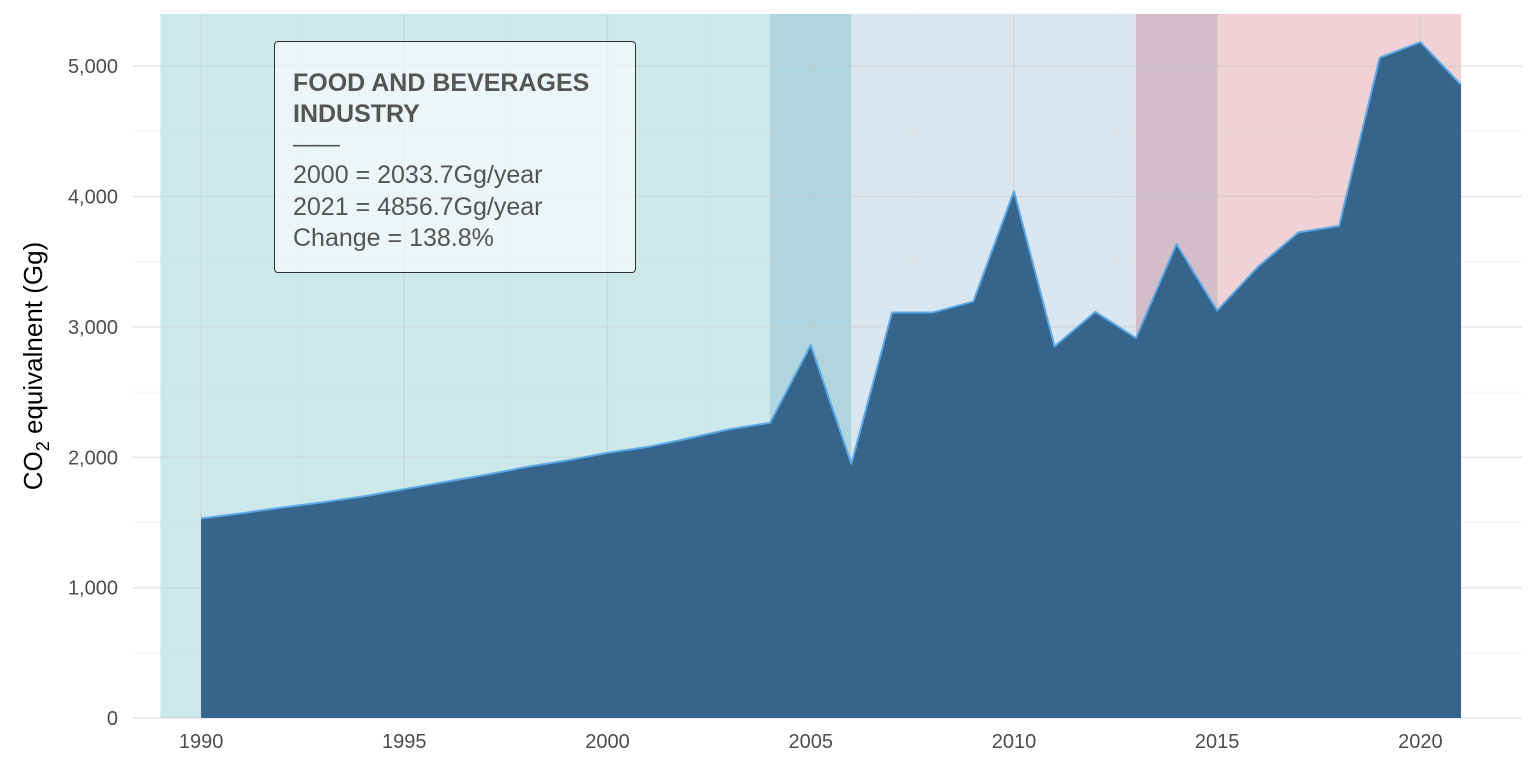 This screenshot has height=768, width=1536. What do you see at coordinates (607, 742) in the screenshot?
I see `x-tick-label: 2000` at bounding box center [607, 742].